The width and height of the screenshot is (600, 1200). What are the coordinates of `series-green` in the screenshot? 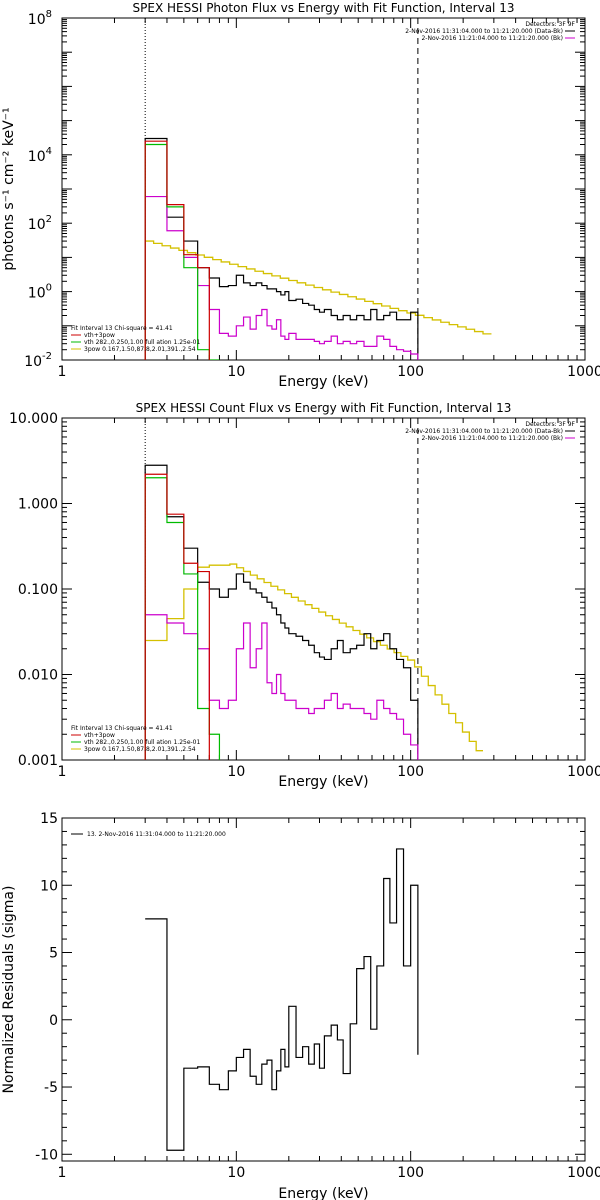 It's located at (182, 618).